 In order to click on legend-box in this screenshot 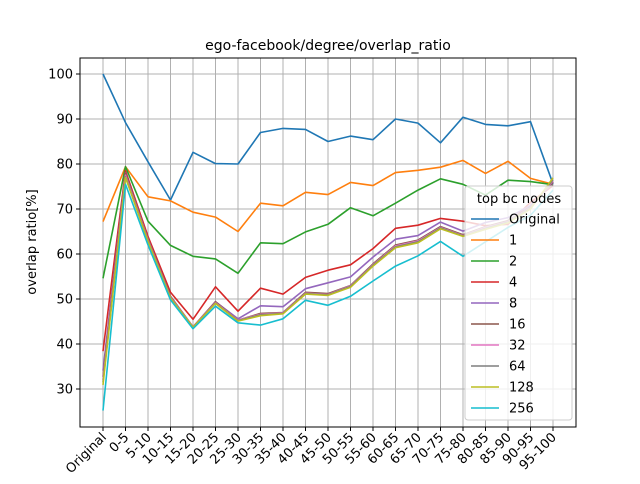, I will do `click(518, 303)`.